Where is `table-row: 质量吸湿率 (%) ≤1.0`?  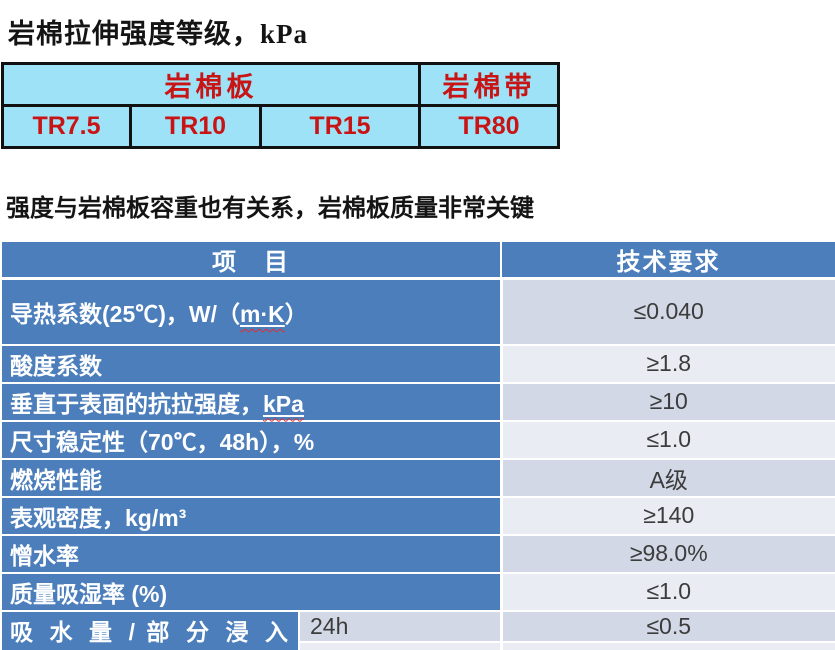
table-row: 质量吸湿率 (%) ≤1.0 is located at coordinates (417, 591).